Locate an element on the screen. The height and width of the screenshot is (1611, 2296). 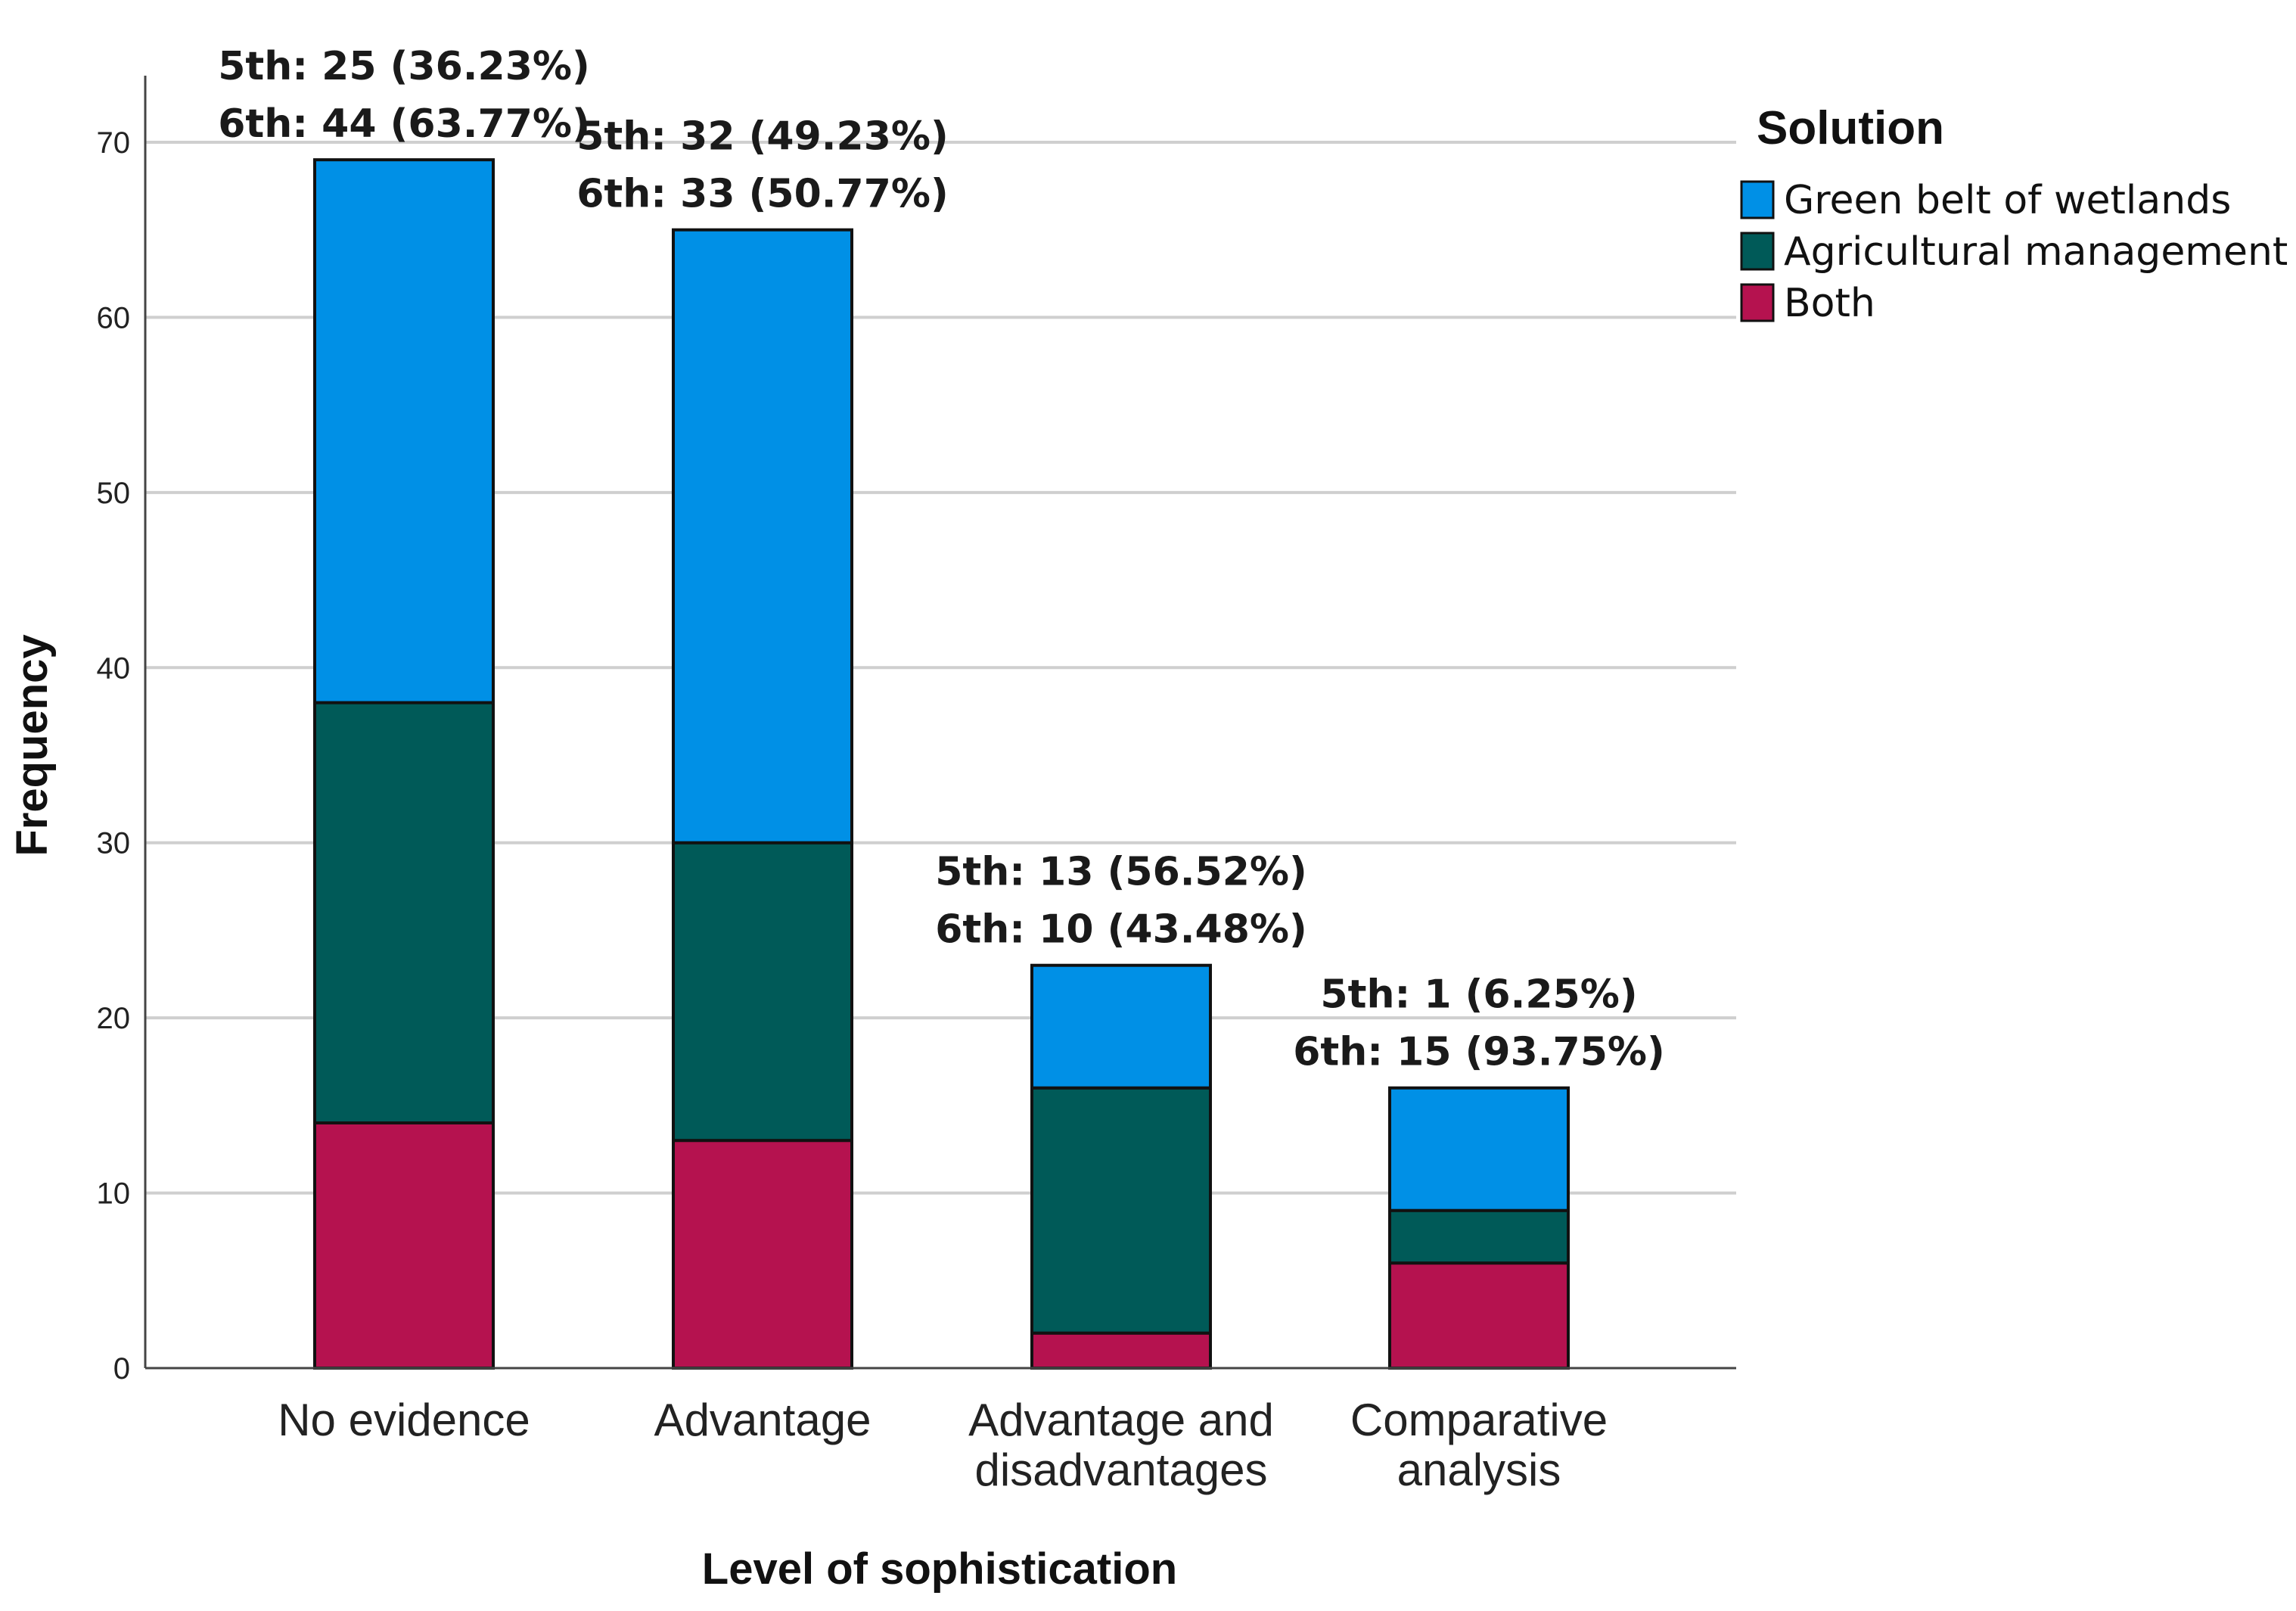
legend-swatch-both is located at coordinates (1757, 302).